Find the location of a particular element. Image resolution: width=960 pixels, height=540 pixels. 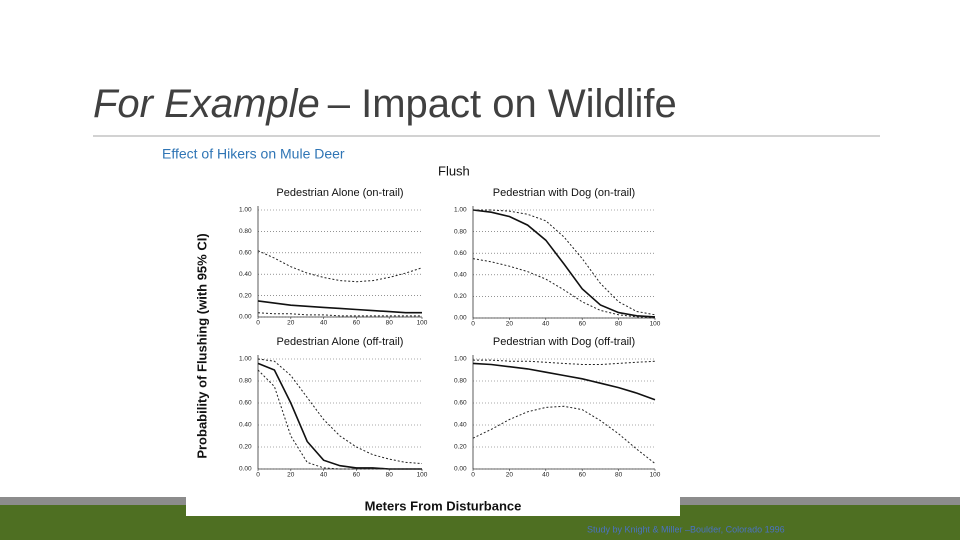

y-axis-label: Probability of Flushing (with 95% CI) is located at coordinates (201, 345).